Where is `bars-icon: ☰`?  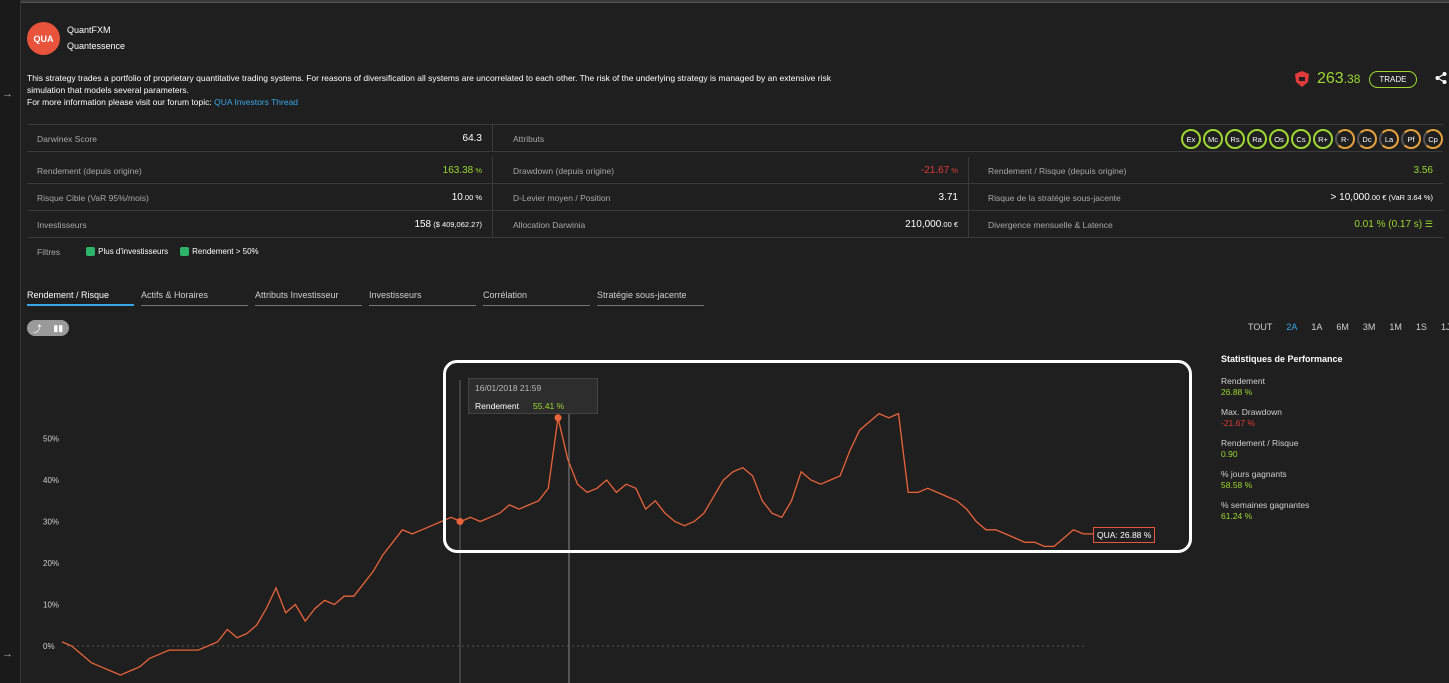 bars-icon: ☰ is located at coordinates (1428, 224).